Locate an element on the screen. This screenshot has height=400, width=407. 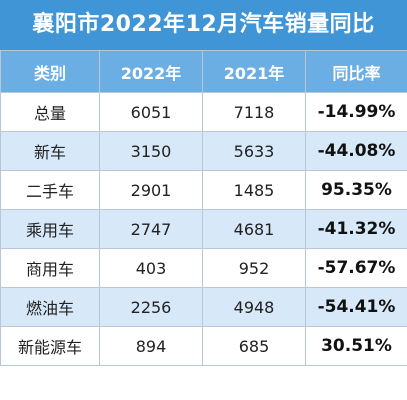
cell-ratio: -44.08% is located at coordinates (356, 151).